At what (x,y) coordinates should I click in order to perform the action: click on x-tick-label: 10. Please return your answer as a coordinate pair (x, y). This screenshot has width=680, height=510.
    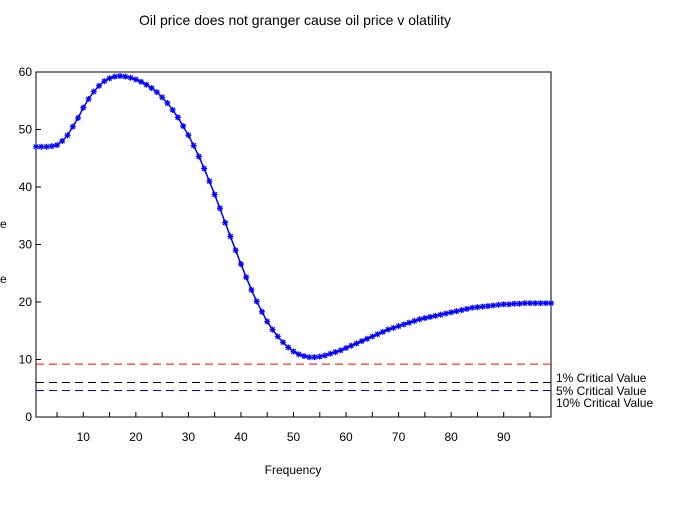
    Looking at the image, I should click on (84, 437).